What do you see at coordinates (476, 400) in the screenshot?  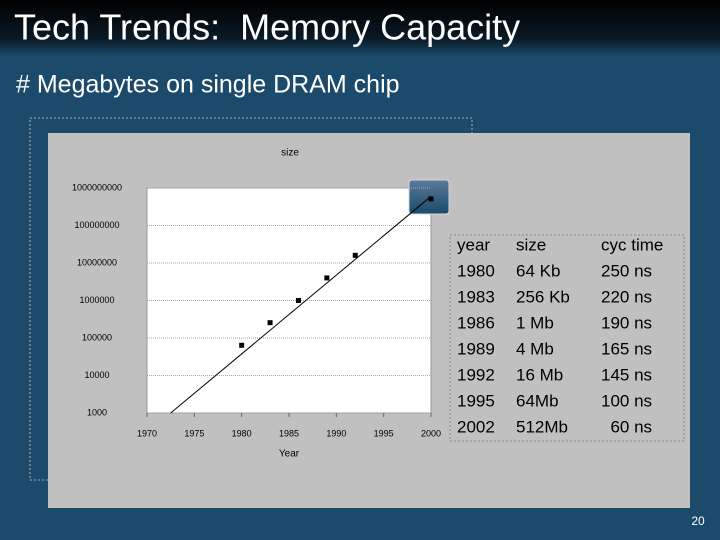 I see `table-cell: 1995` at bounding box center [476, 400].